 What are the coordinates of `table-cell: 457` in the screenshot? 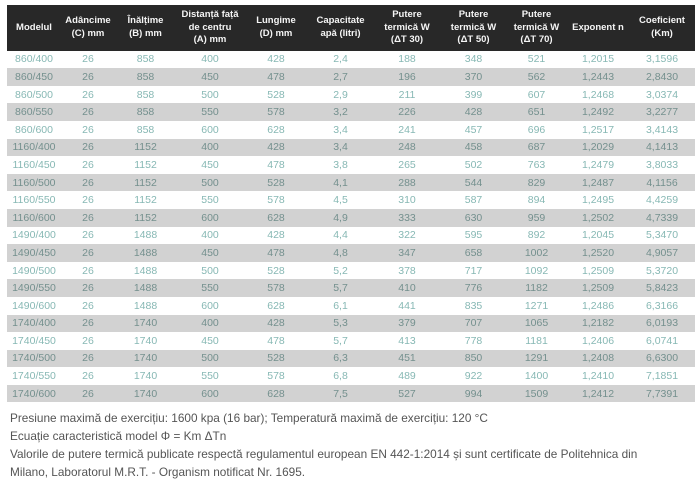 It's located at (473, 129).